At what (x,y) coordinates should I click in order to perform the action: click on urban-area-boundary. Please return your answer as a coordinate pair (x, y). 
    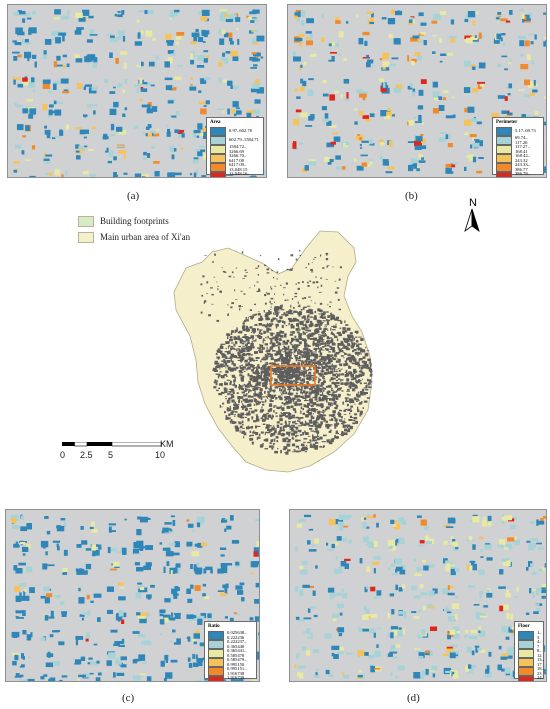
    Looking at the image, I should click on (273, 351).